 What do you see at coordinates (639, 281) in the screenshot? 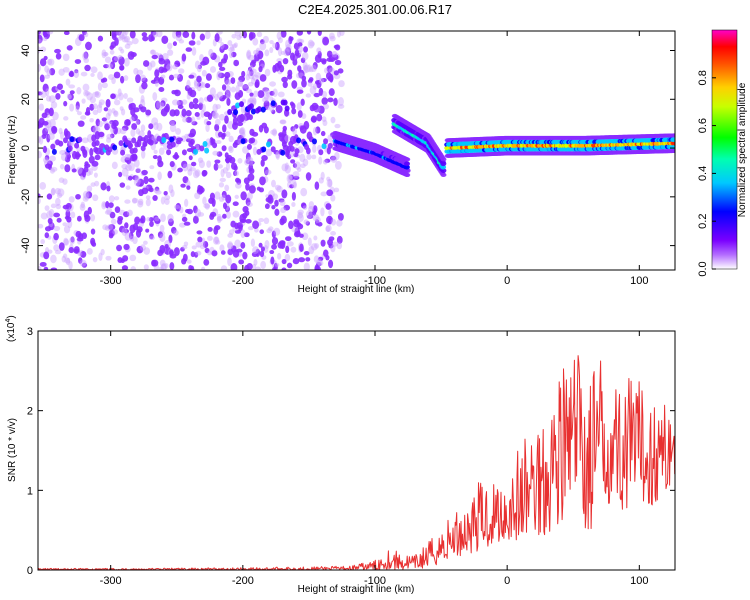
I see `spectrogram-x-tick-label: 100` at bounding box center [639, 281].